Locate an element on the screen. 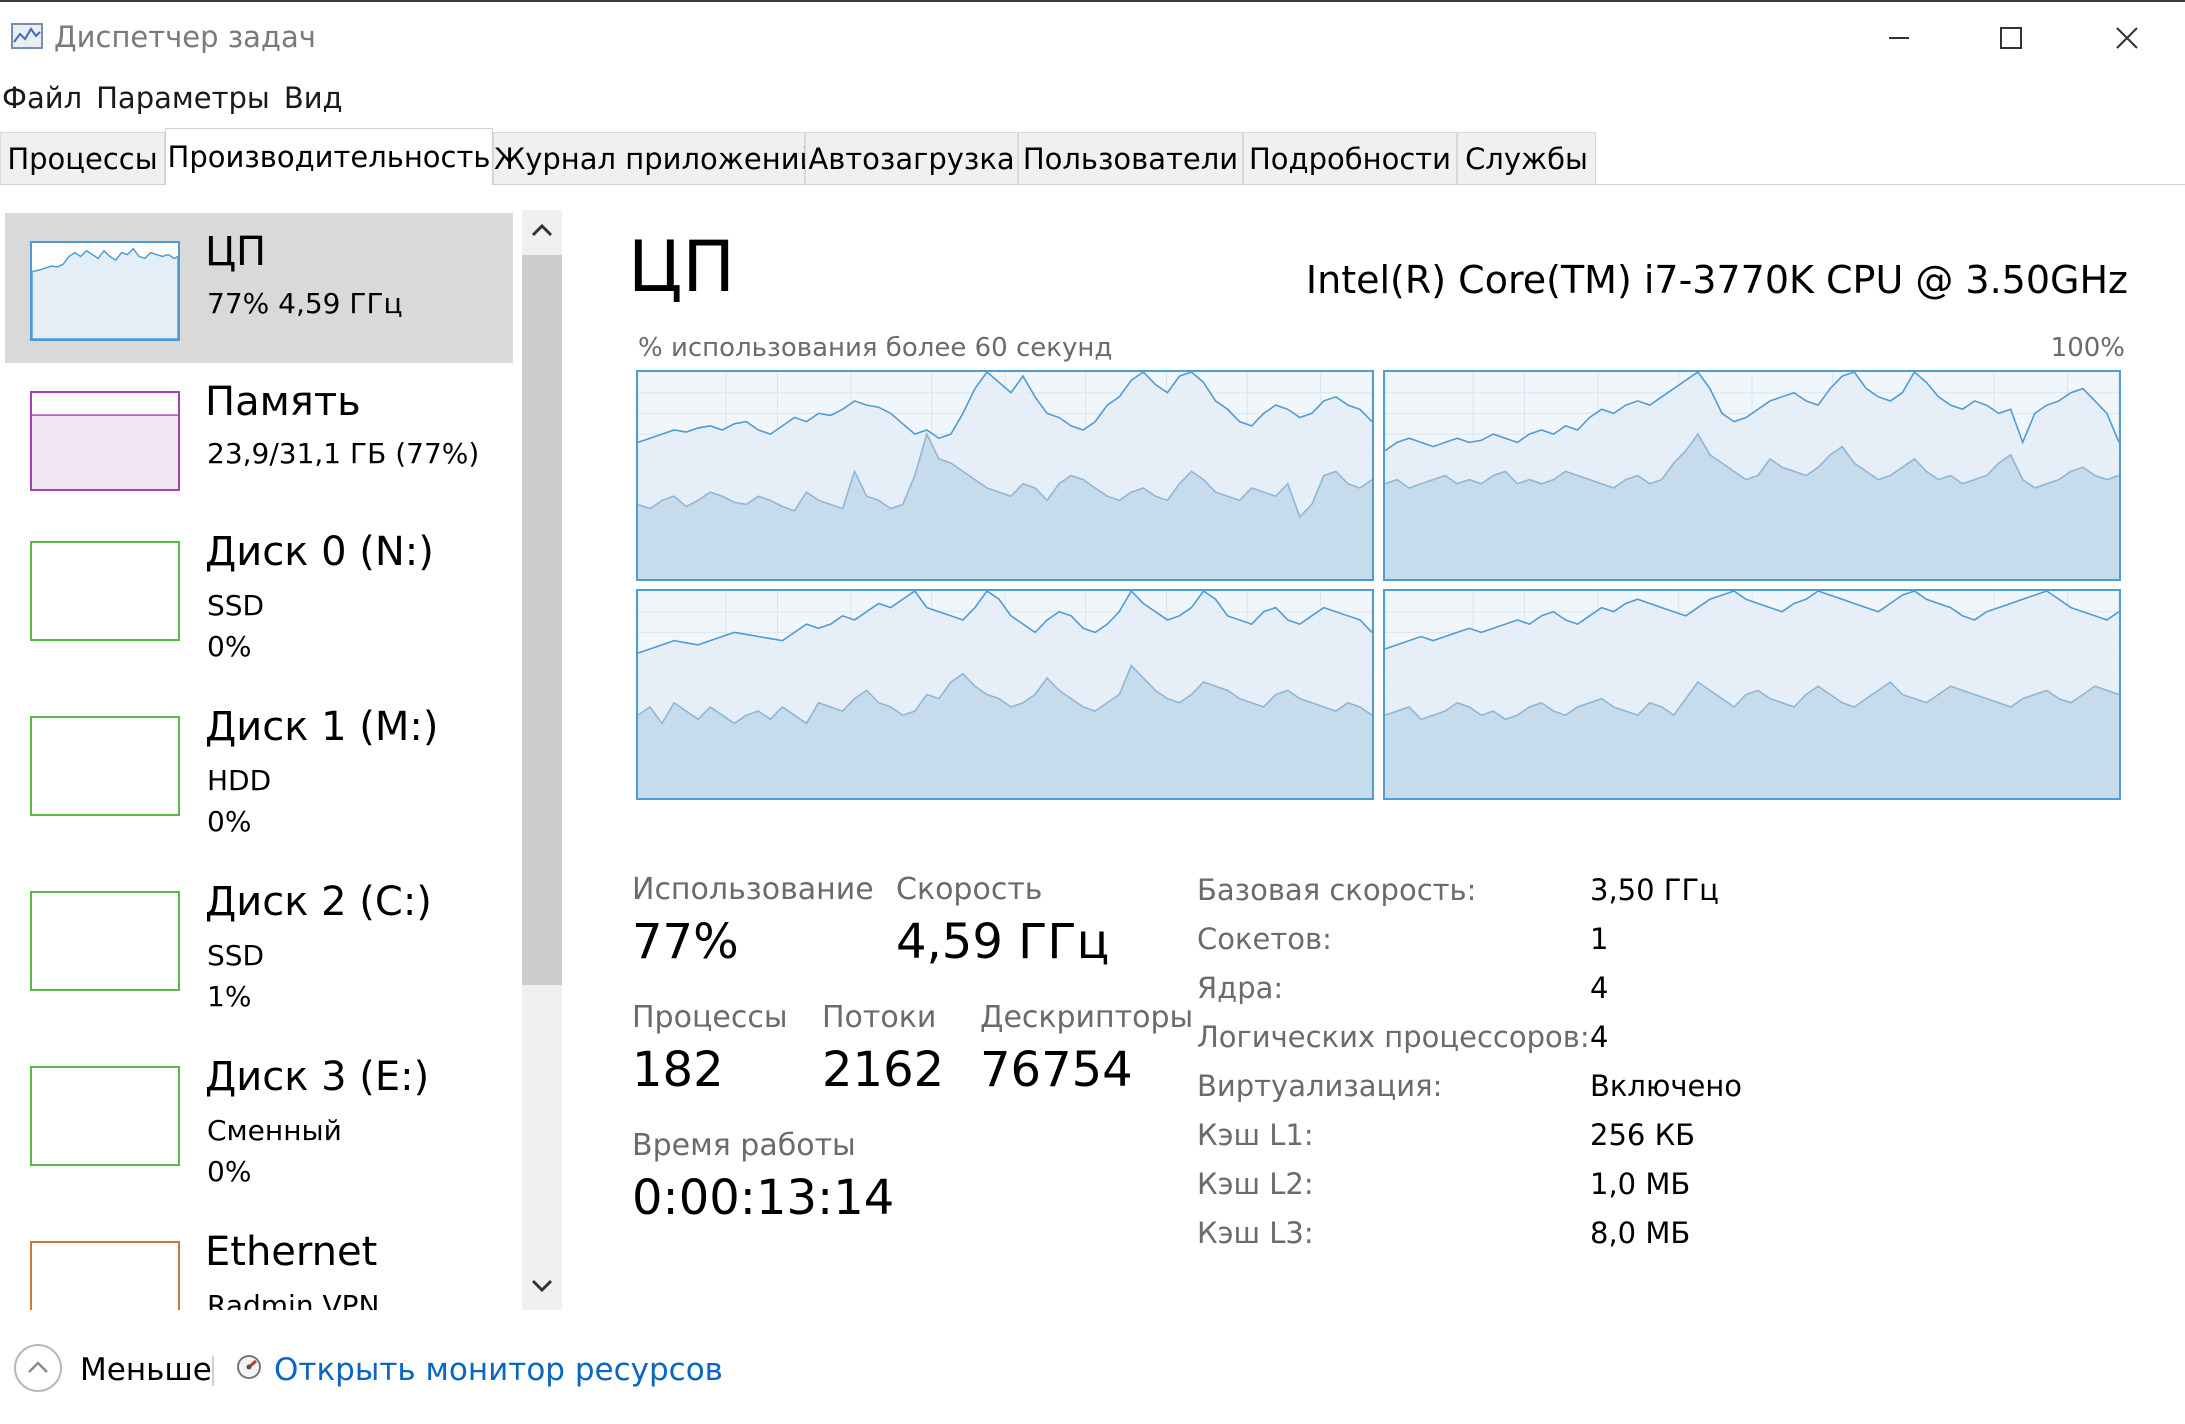 The image size is (2185, 1424). sidebar-item-detail: HDD is located at coordinates (239, 780).